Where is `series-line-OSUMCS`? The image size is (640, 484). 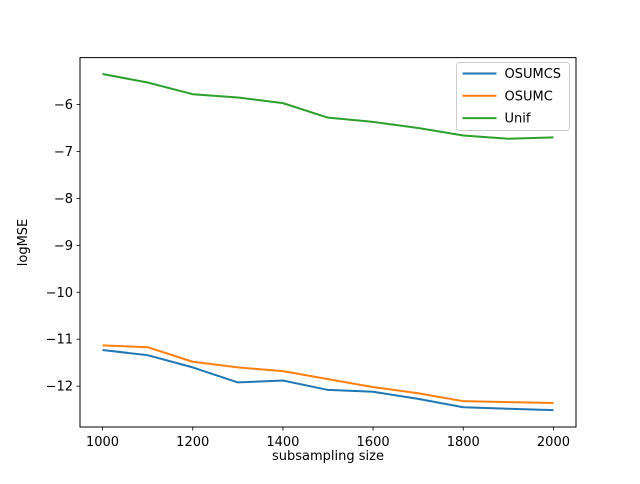
series-line-OSUMCS is located at coordinates (328, 380).